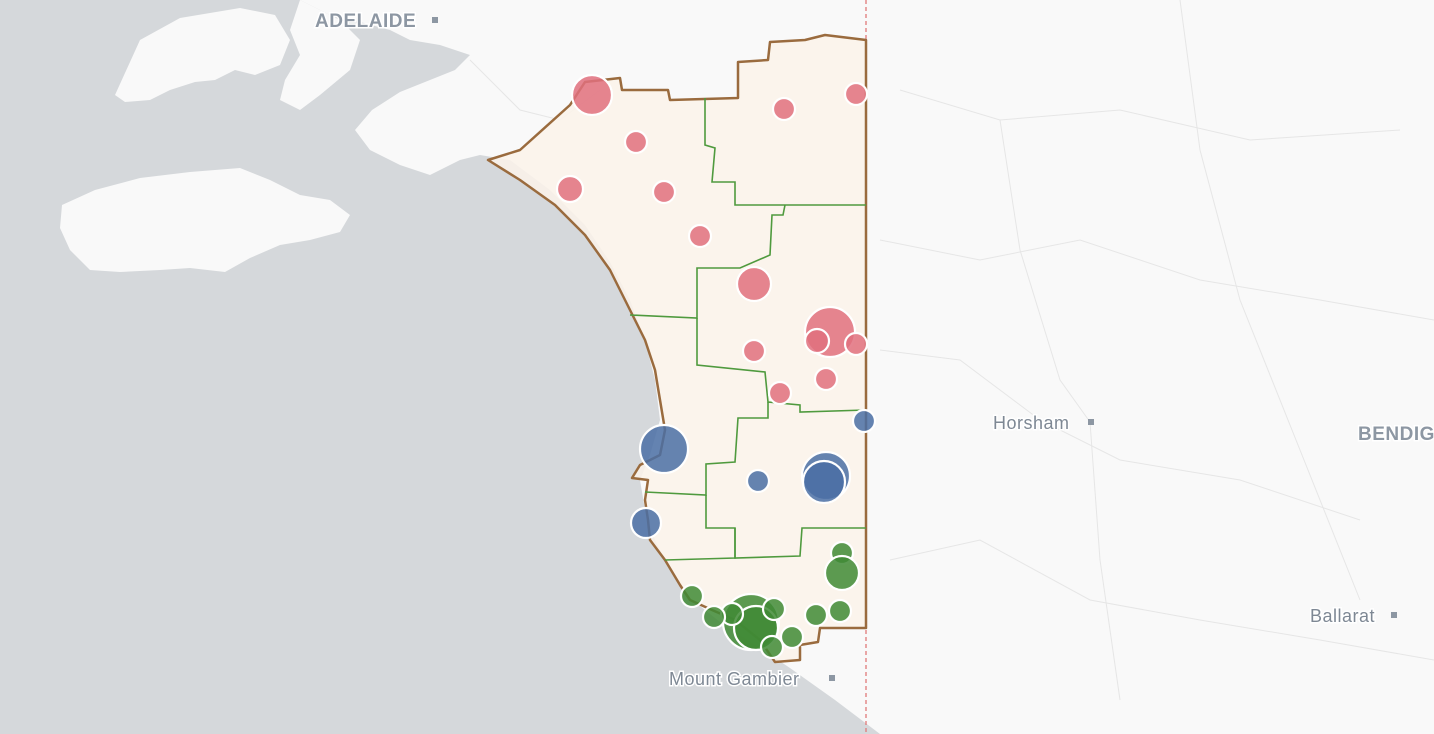 This screenshot has height=734, width=1434. I want to click on label-bendigo: BENDIG, so click(1396, 434).